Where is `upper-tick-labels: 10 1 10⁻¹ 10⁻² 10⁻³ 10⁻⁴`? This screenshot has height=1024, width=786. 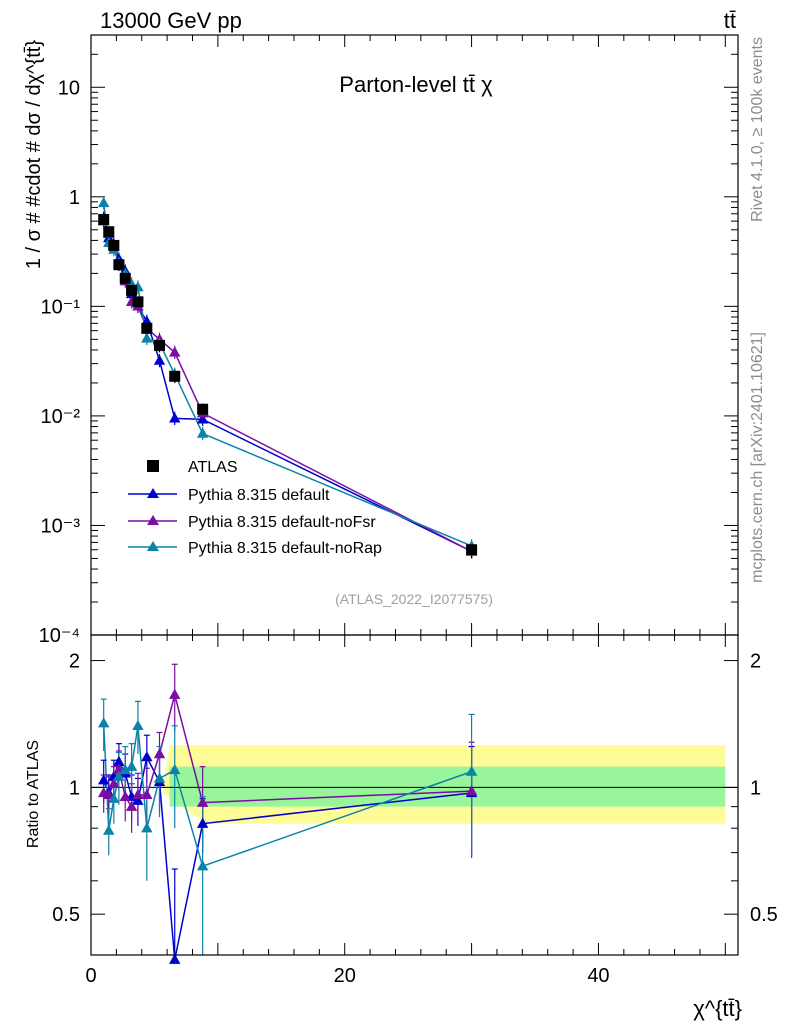
upper-tick-labels: 10 1 10⁻¹ 10⁻² 10⁻³ 10⁻⁴ is located at coordinates (60, 362).